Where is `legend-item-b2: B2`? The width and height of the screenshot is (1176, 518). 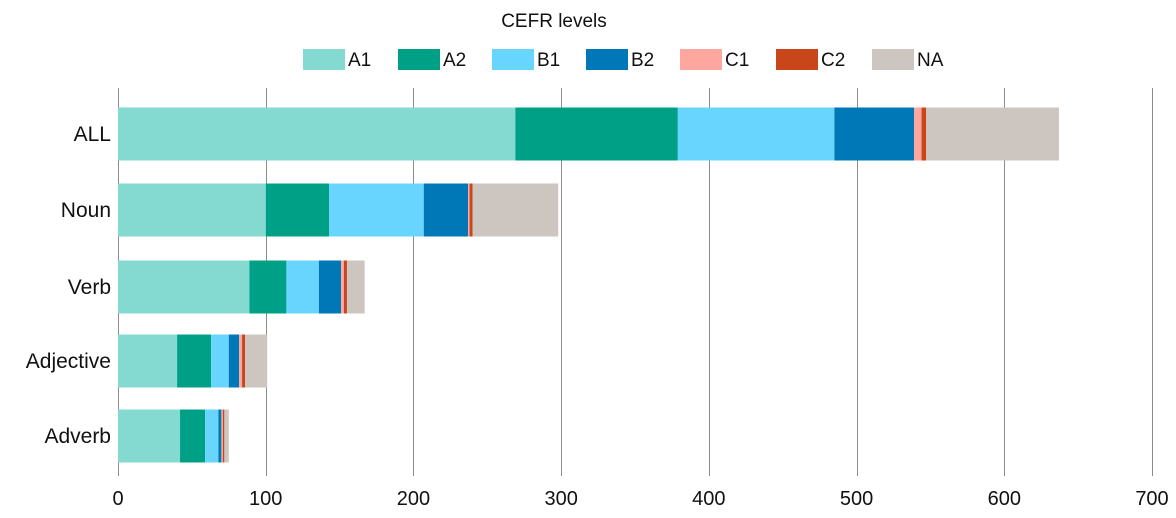
legend-item-b2: B2 is located at coordinates (620, 60).